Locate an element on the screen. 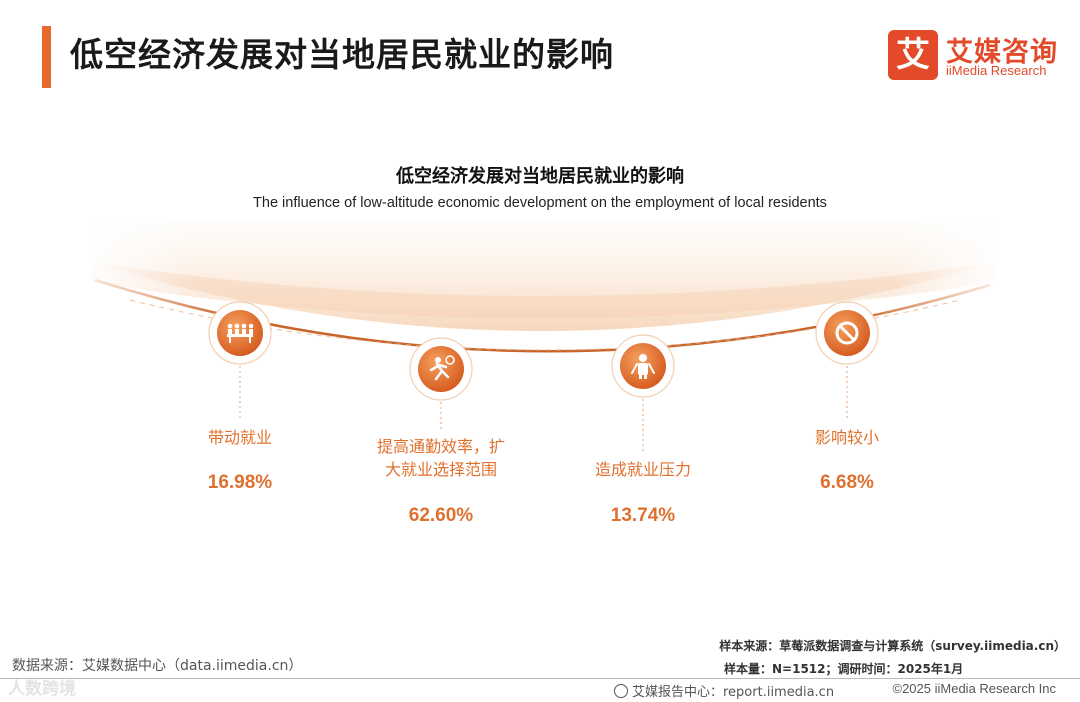 The image size is (1080, 702). category-label-line: 影响较小 is located at coordinates (846, 437).